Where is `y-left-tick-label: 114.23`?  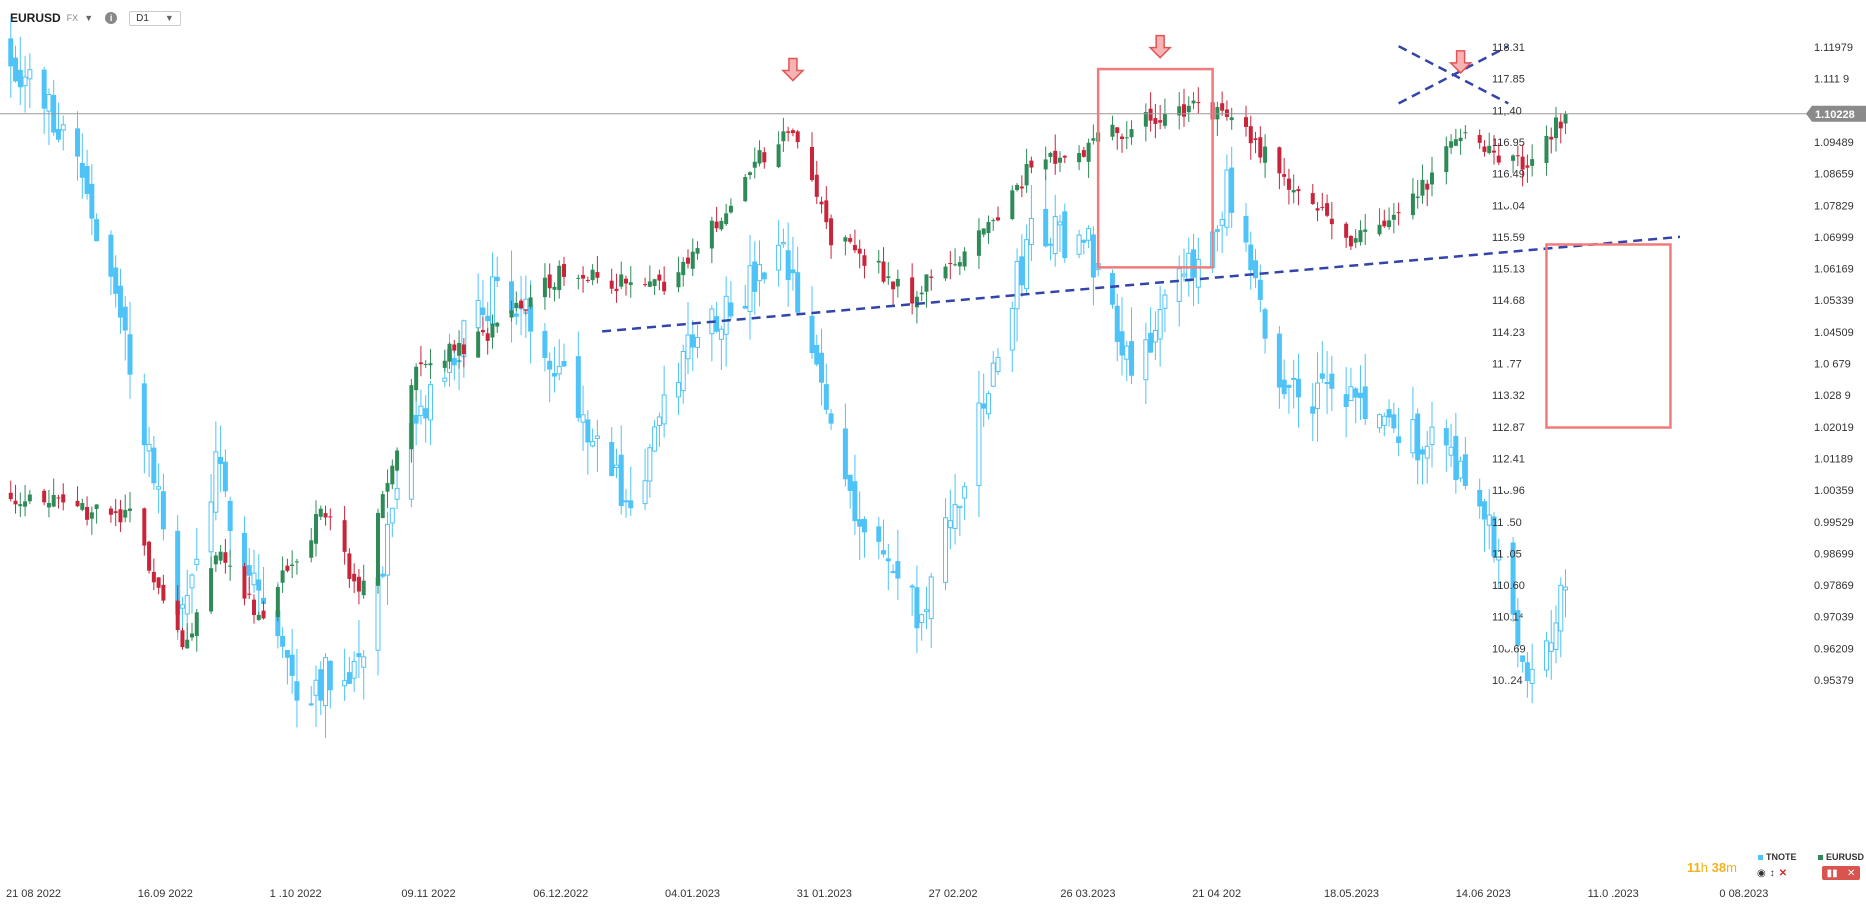 y-left-tick-label: 114.23 is located at coordinates (1508, 333).